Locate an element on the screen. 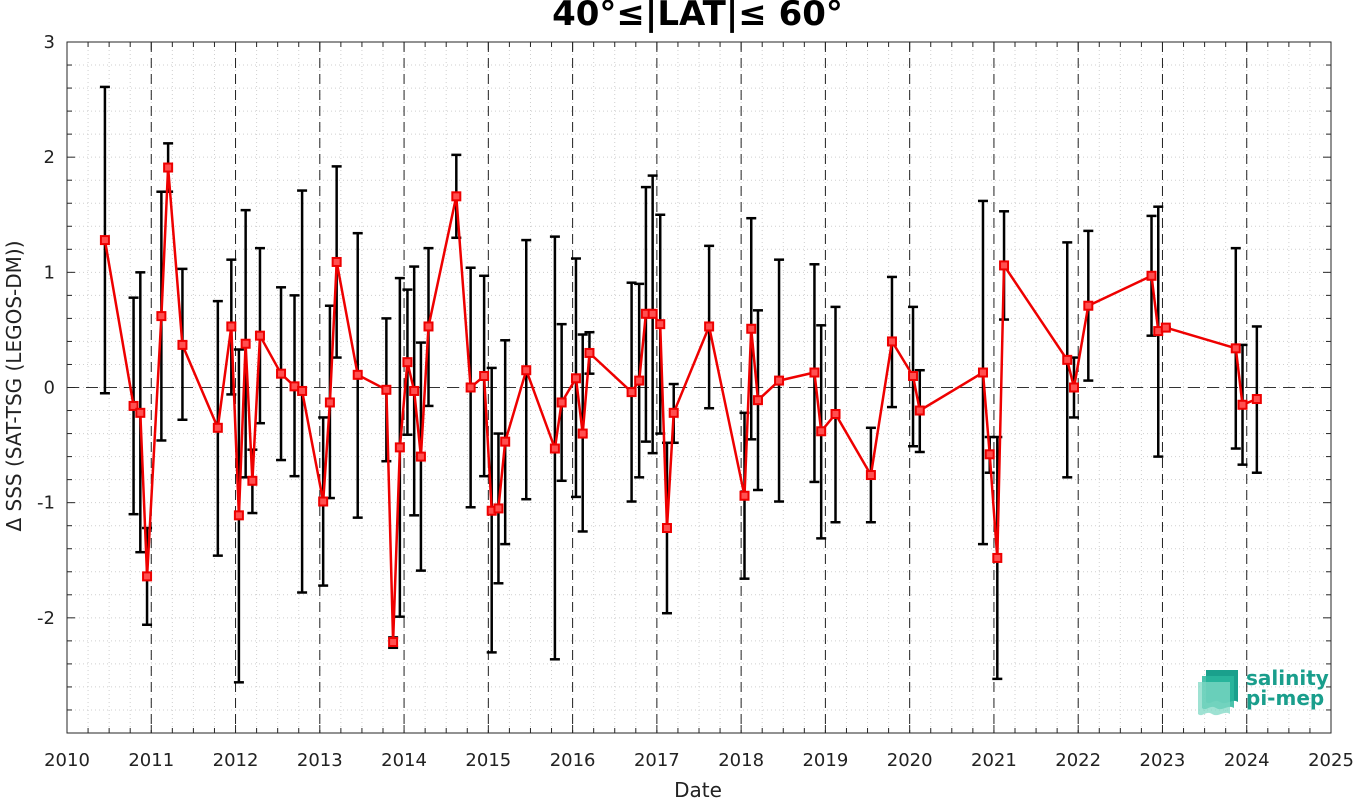  logo-line-1: salinity is located at coordinates (1287, 678).